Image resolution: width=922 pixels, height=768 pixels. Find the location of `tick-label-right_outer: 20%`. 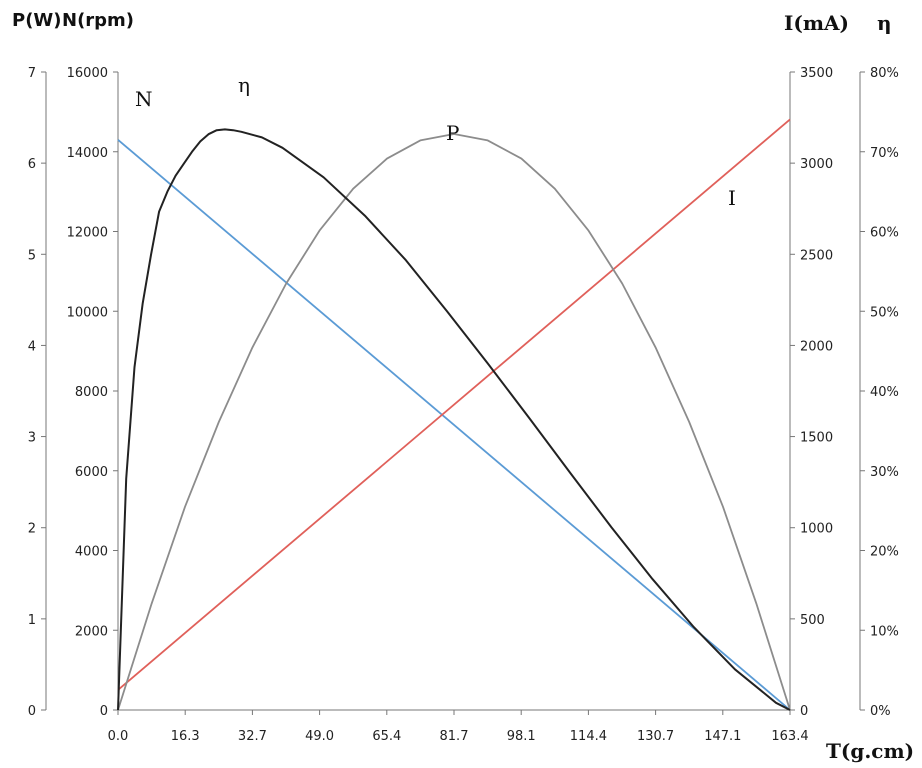

tick-label-right_outer: 20% is located at coordinates (884, 552).